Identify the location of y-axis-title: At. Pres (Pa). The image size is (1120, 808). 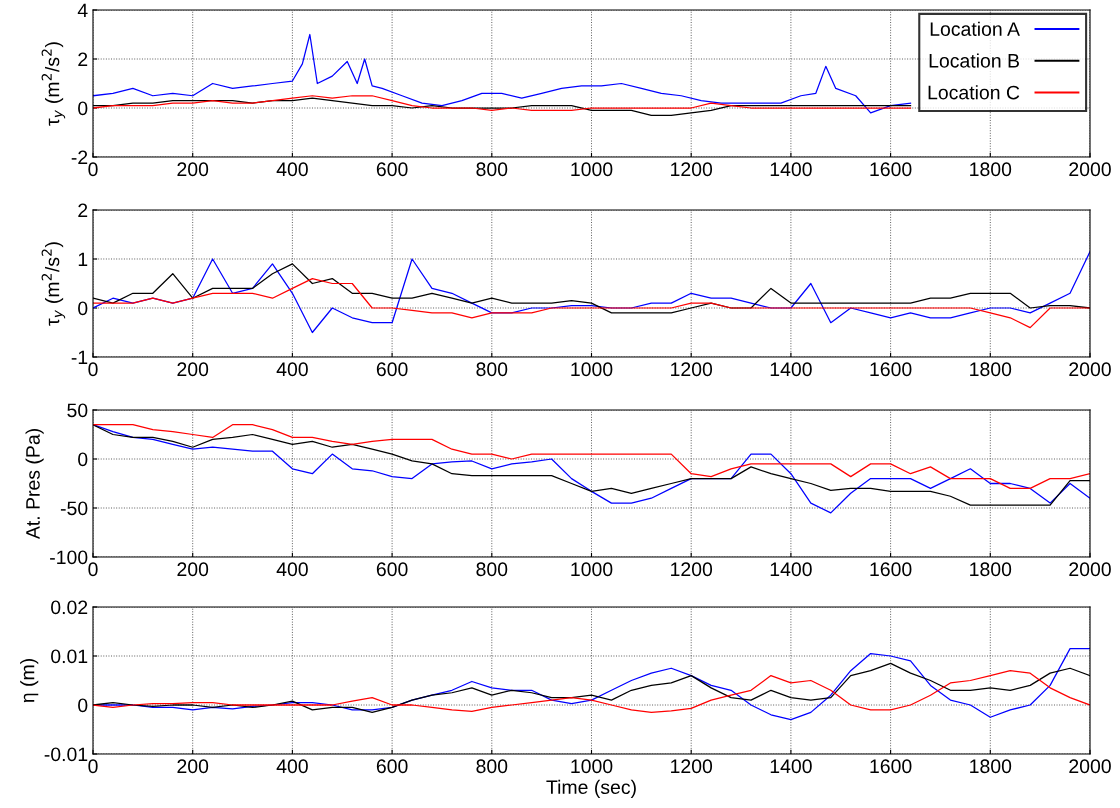
(34, 484).